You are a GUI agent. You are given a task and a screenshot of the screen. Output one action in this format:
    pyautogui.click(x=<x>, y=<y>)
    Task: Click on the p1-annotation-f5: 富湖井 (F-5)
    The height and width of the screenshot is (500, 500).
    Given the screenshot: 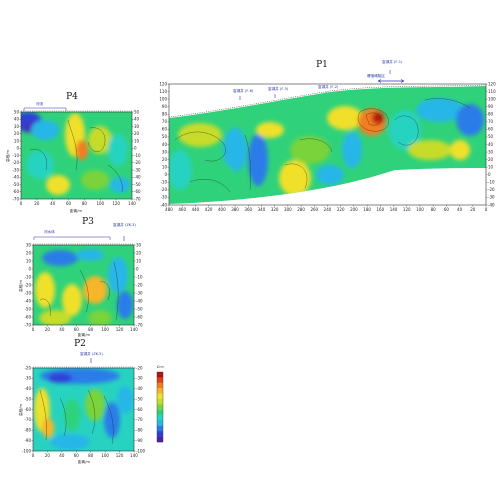 What is the action you would take?
    pyautogui.click(x=278, y=88)
    